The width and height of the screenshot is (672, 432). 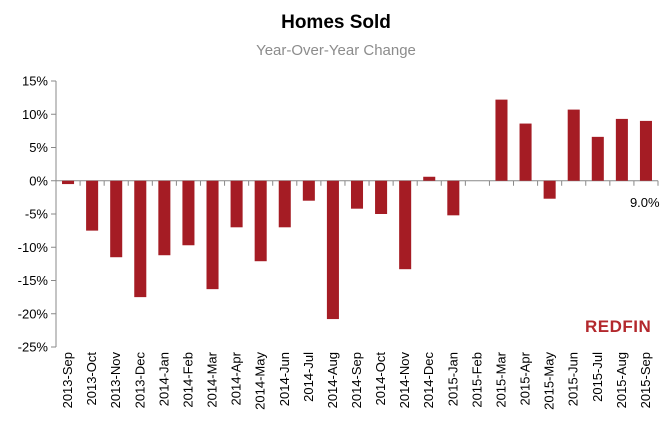 I want to click on y-tick-label: 0%, so click(x=38, y=180).